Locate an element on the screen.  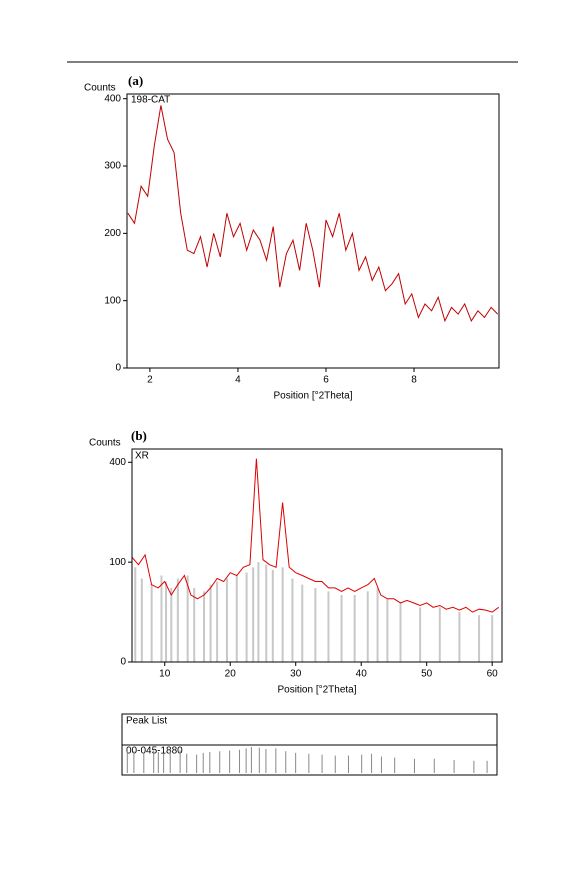
x-tick-label: 8 is located at coordinates (414, 380).